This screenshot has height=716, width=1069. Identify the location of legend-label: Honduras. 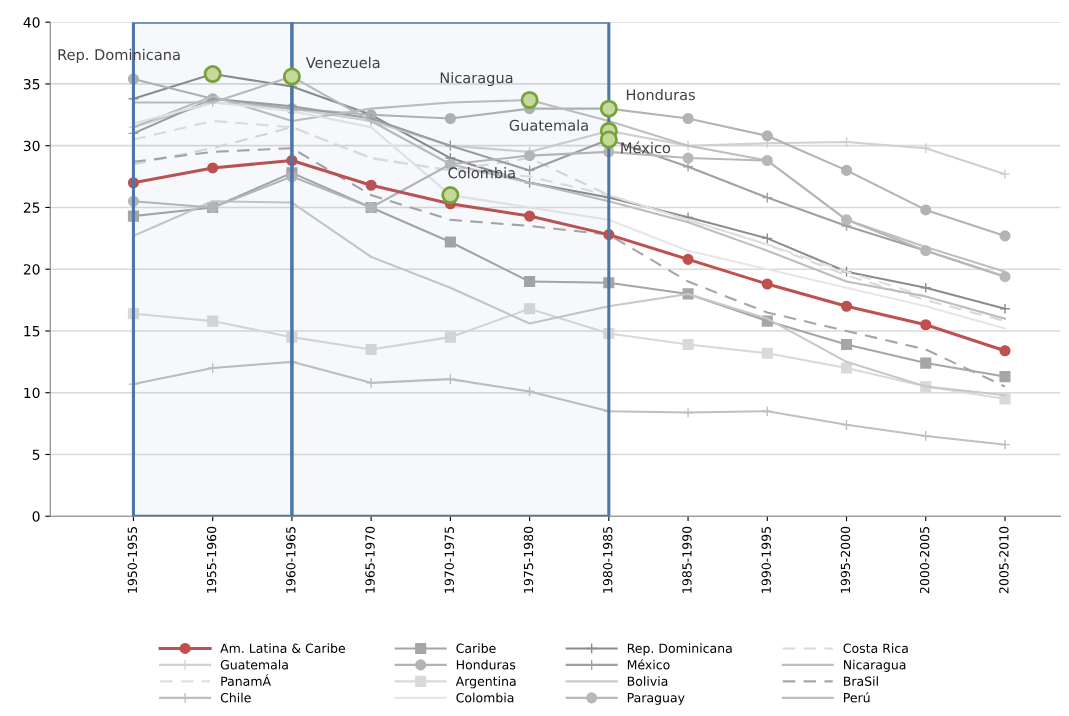
(486, 664).